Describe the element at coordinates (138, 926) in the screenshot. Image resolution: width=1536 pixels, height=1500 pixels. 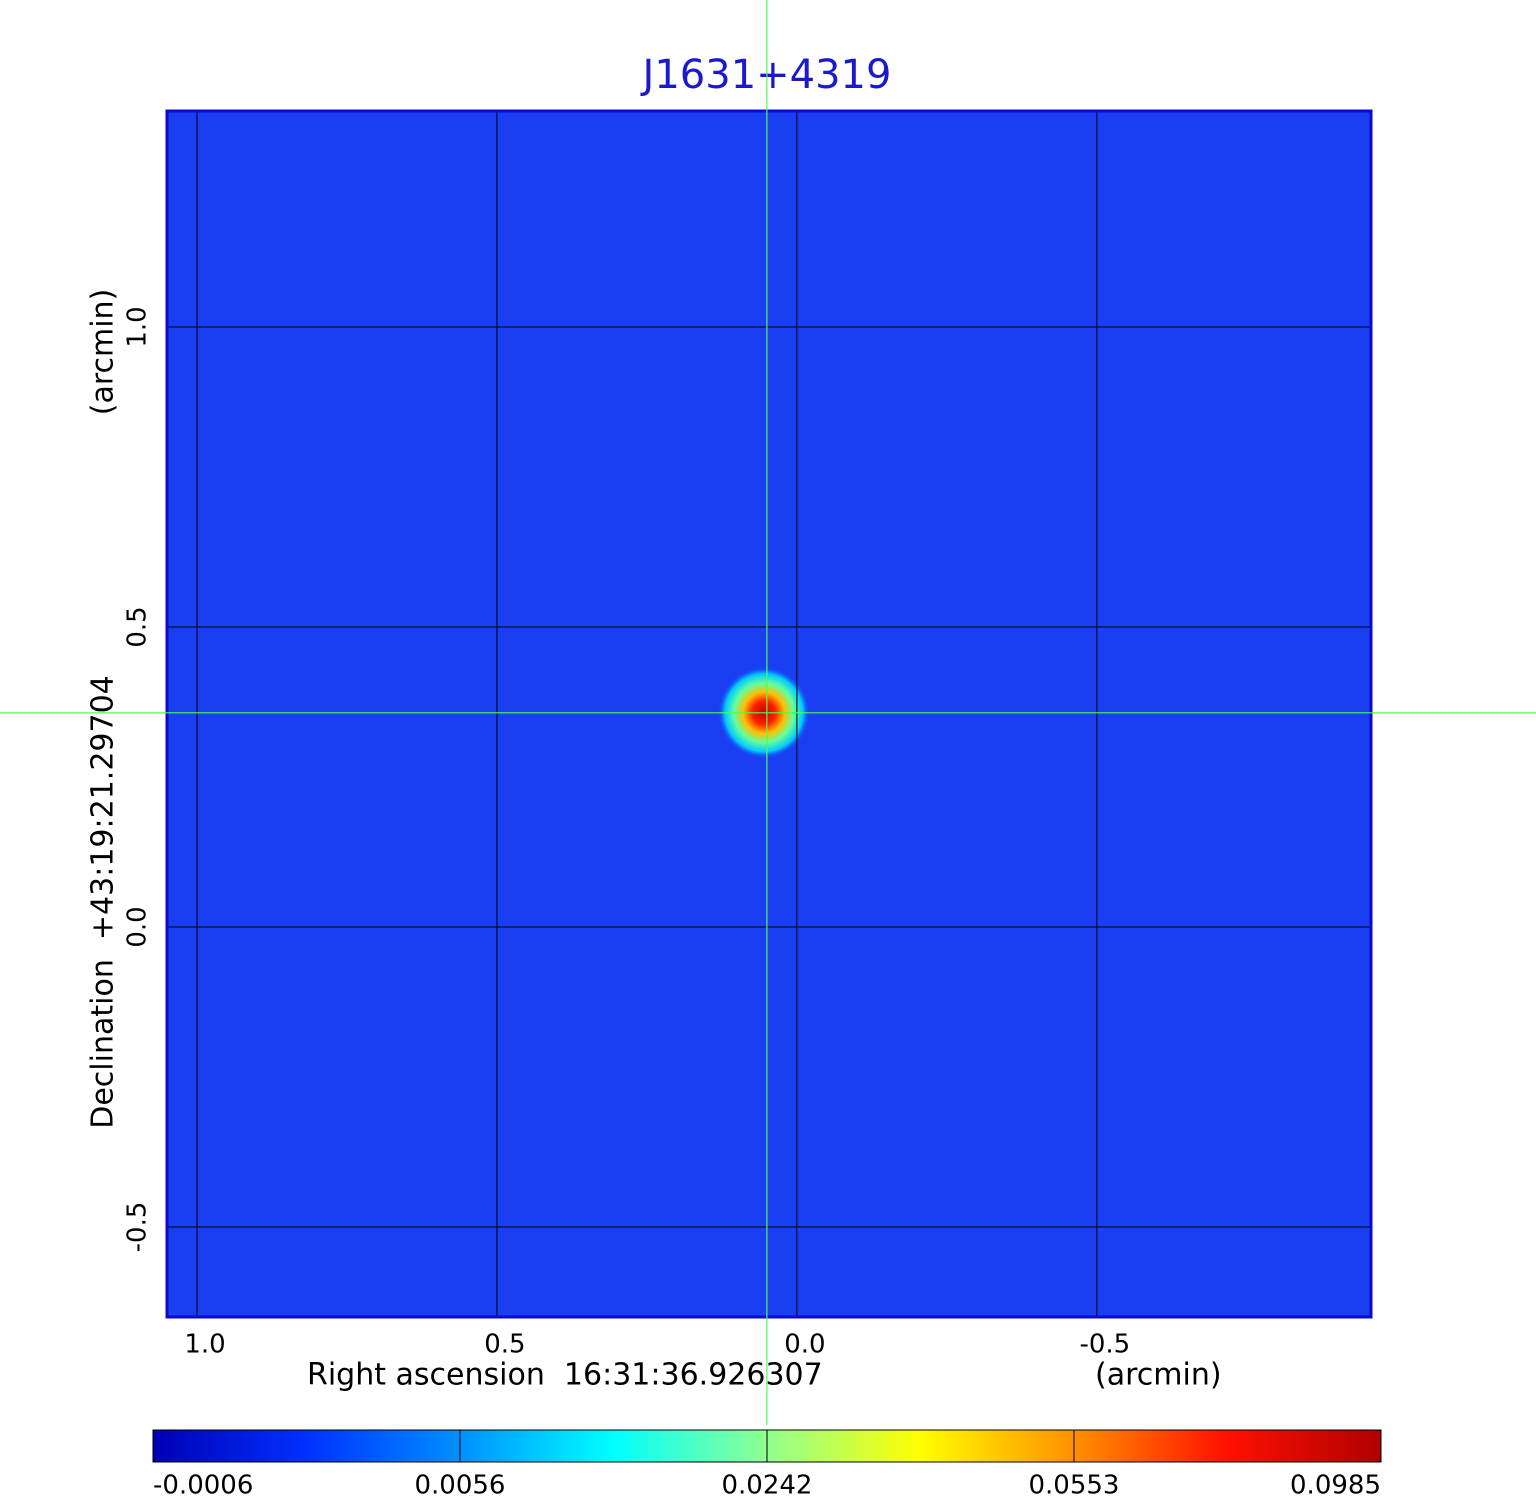
I see `y-tick-label: 0.0` at that location.